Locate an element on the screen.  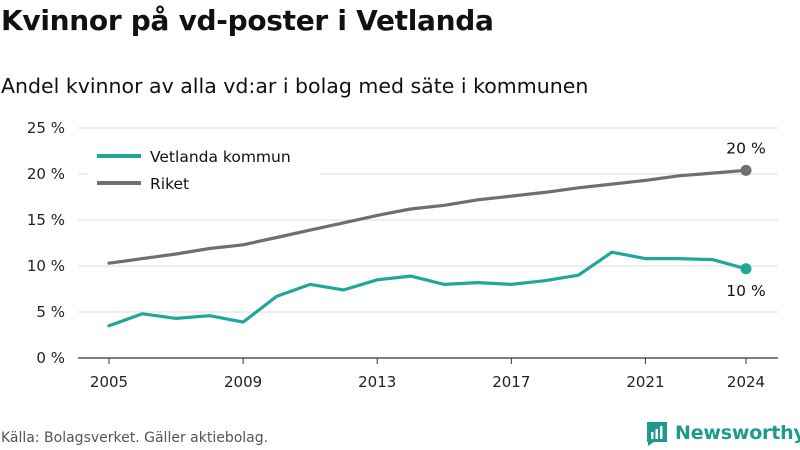
end-point-riket is located at coordinates (746, 170).